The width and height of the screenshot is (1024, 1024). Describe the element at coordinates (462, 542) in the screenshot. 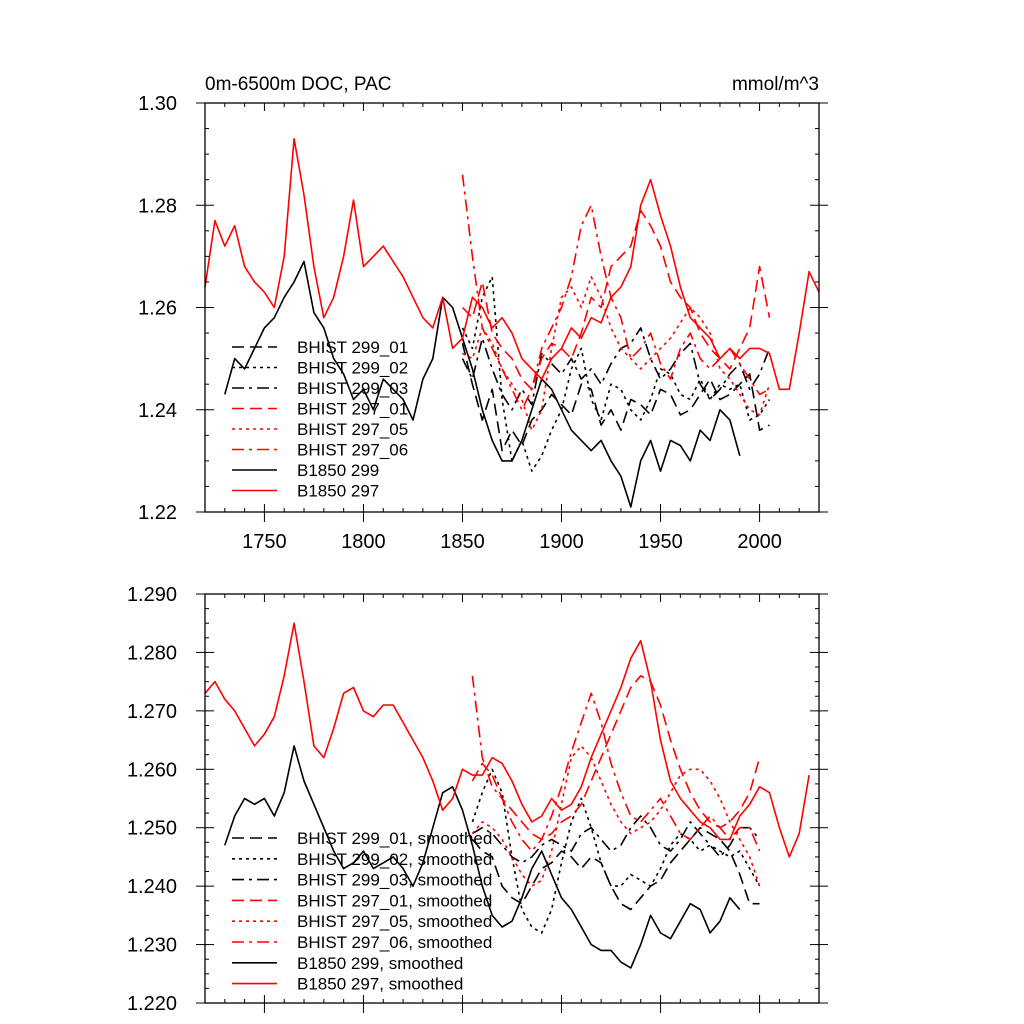

I see `top-x-tick-label: 1850` at that location.